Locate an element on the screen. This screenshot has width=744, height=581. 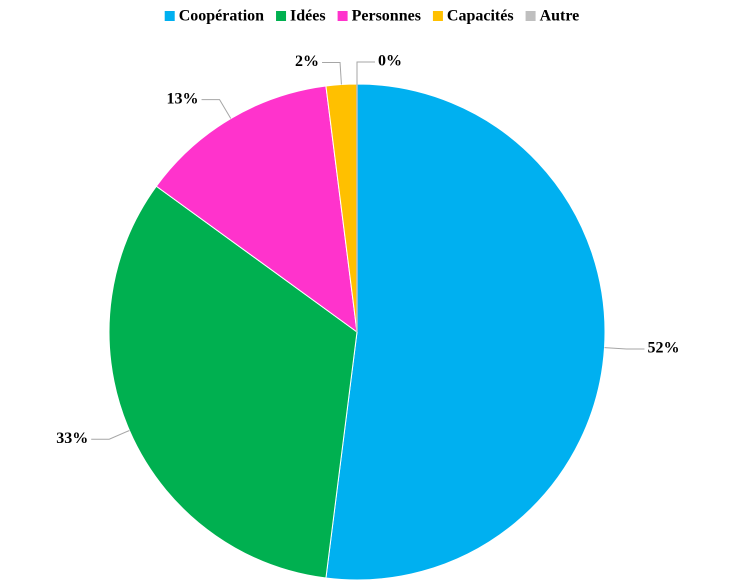
legend-label: Capacités is located at coordinates (480, 16).